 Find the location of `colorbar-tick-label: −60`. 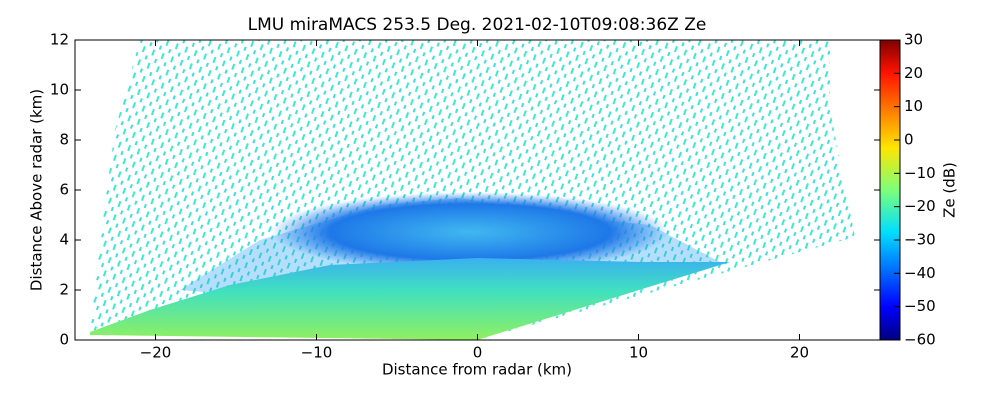

colorbar-tick-label: −60 is located at coordinates (920, 340).